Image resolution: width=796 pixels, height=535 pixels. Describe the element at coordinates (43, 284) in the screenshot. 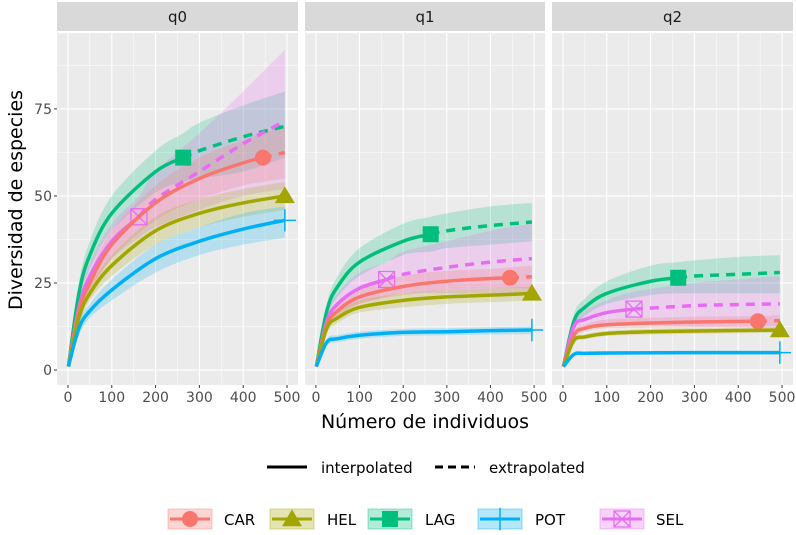

I see `y-tick-label: 25` at that location.